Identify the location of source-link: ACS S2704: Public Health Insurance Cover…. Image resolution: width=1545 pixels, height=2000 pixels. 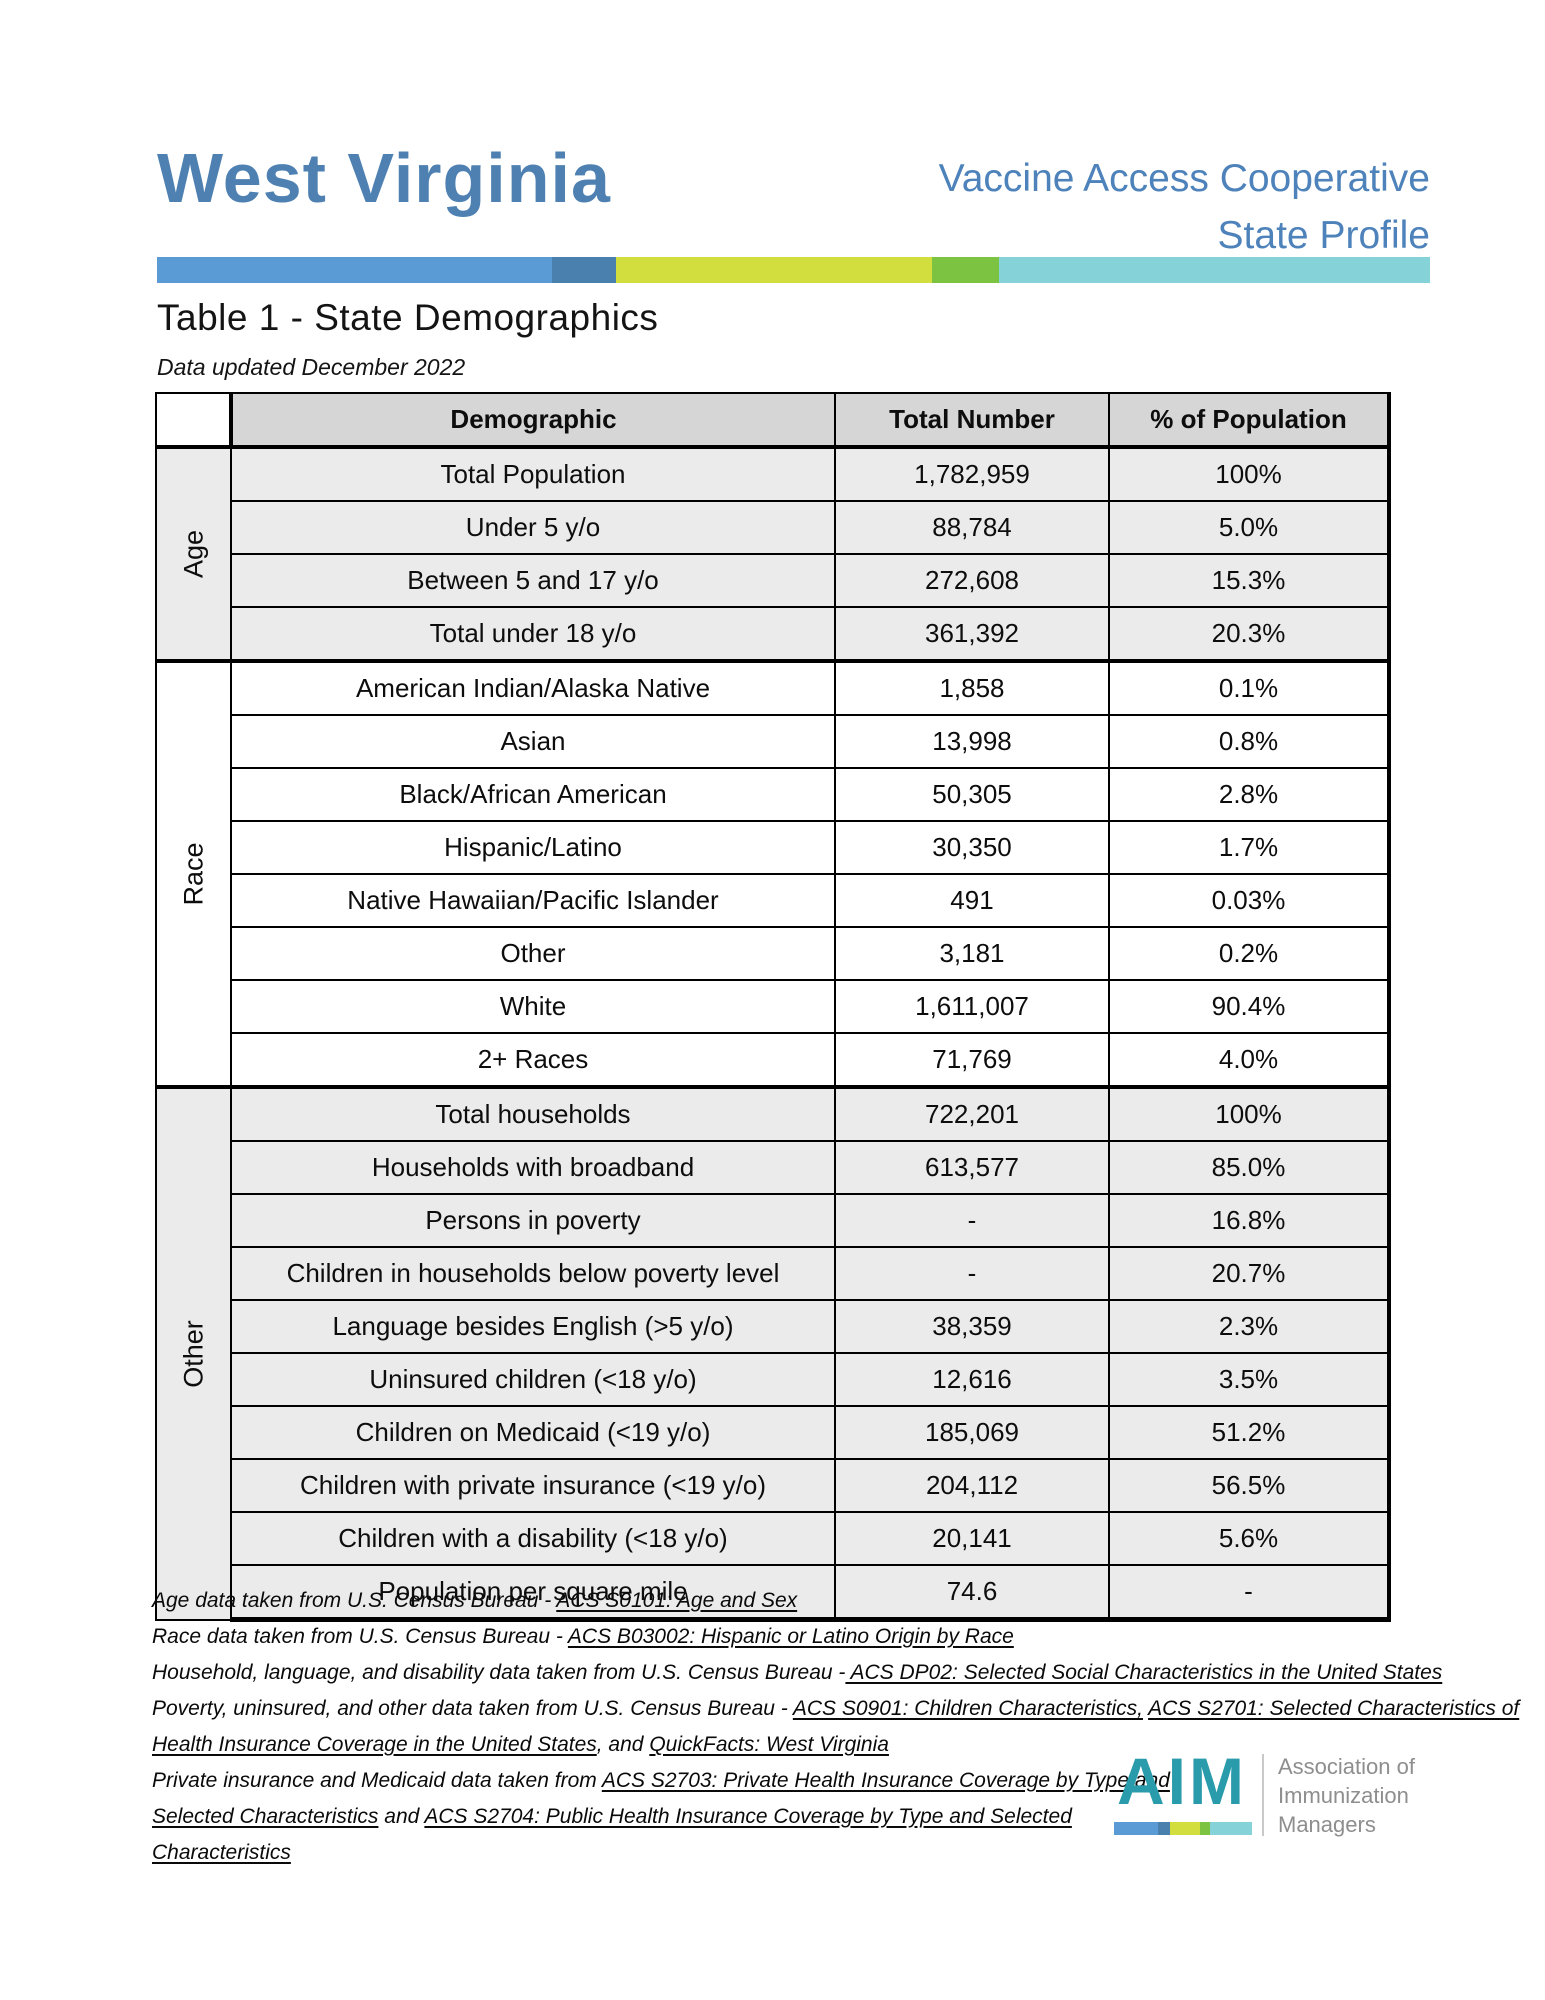
(748, 1816).